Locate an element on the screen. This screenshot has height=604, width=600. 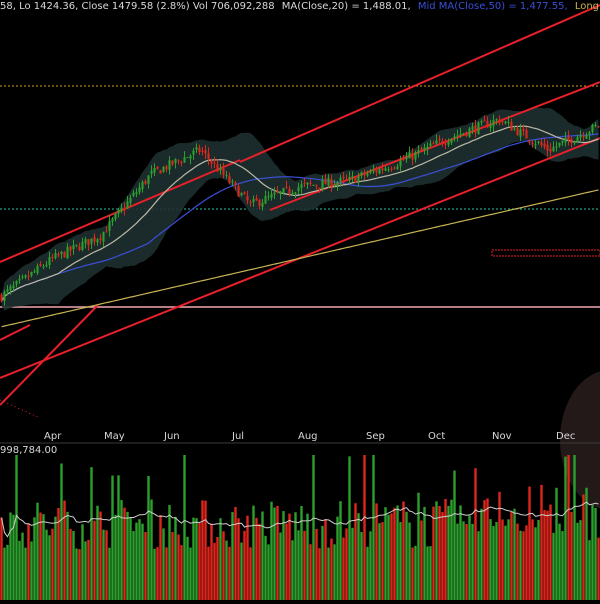
month-label-nov: Nov is located at coordinates (502, 436).